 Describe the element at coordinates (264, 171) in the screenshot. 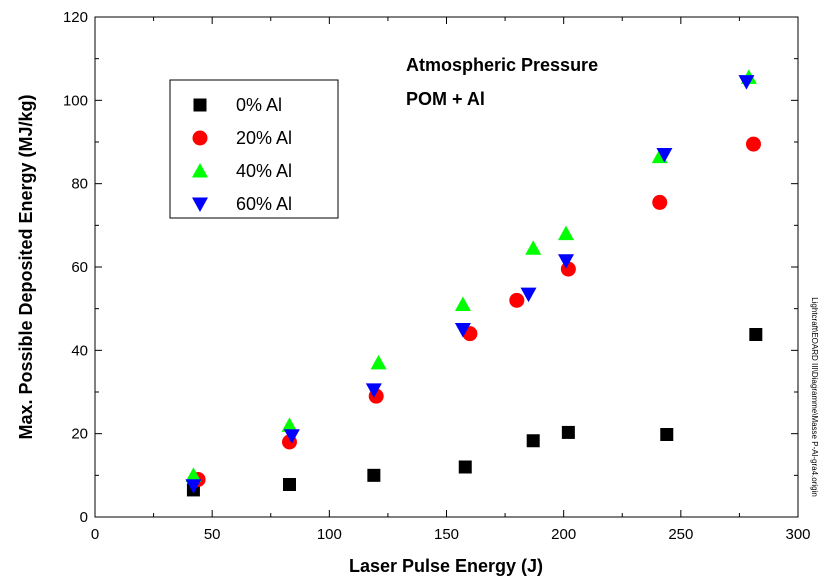

I see `legend-label: 40% Al` at that location.